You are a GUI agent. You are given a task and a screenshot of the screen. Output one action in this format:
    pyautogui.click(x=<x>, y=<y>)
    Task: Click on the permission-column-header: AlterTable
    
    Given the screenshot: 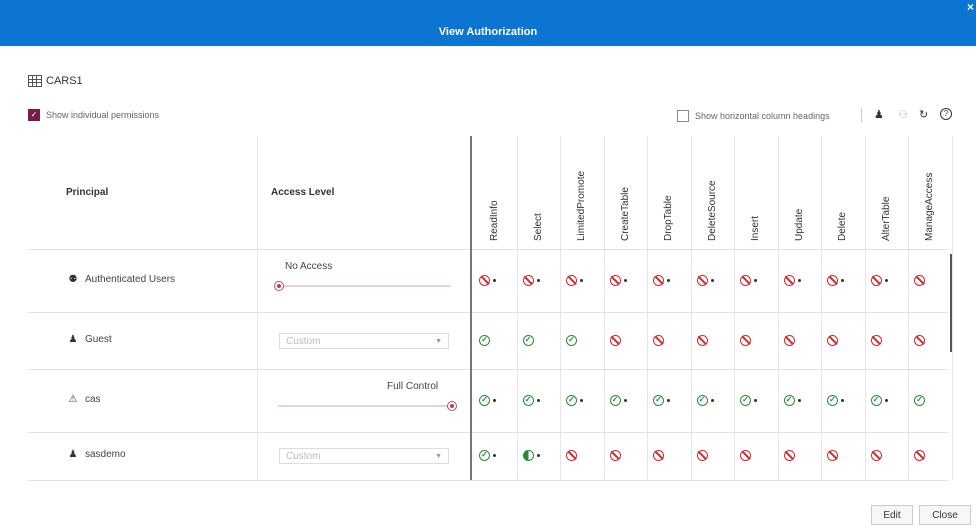 What is the action you would take?
    pyautogui.click(x=886, y=218)
    